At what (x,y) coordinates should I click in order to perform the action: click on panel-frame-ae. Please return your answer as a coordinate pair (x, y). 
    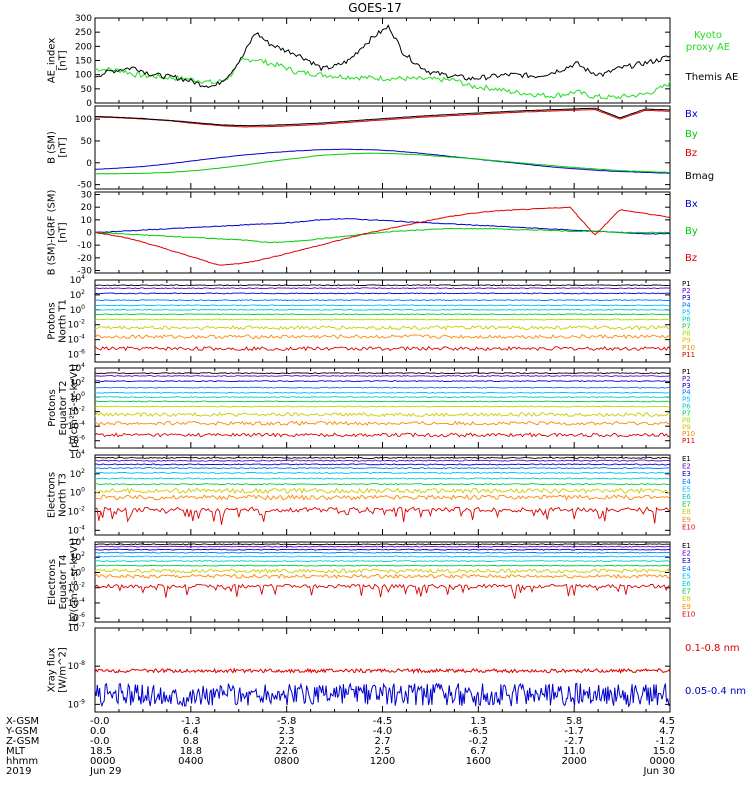
    Looking at the image, I should click on (382, 60).